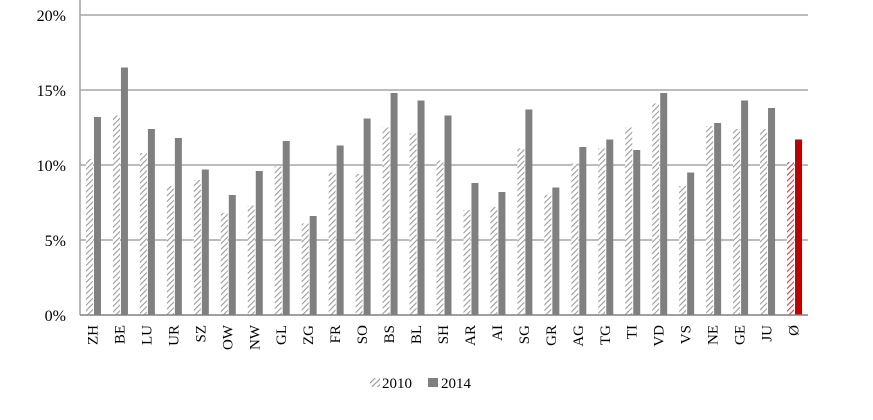 This screenshot has width=873, height=420. What do you see at coordinates (55, 316) in the screenshot?
I see `y-tick-label: 0%` at bounding box center [55, 316].